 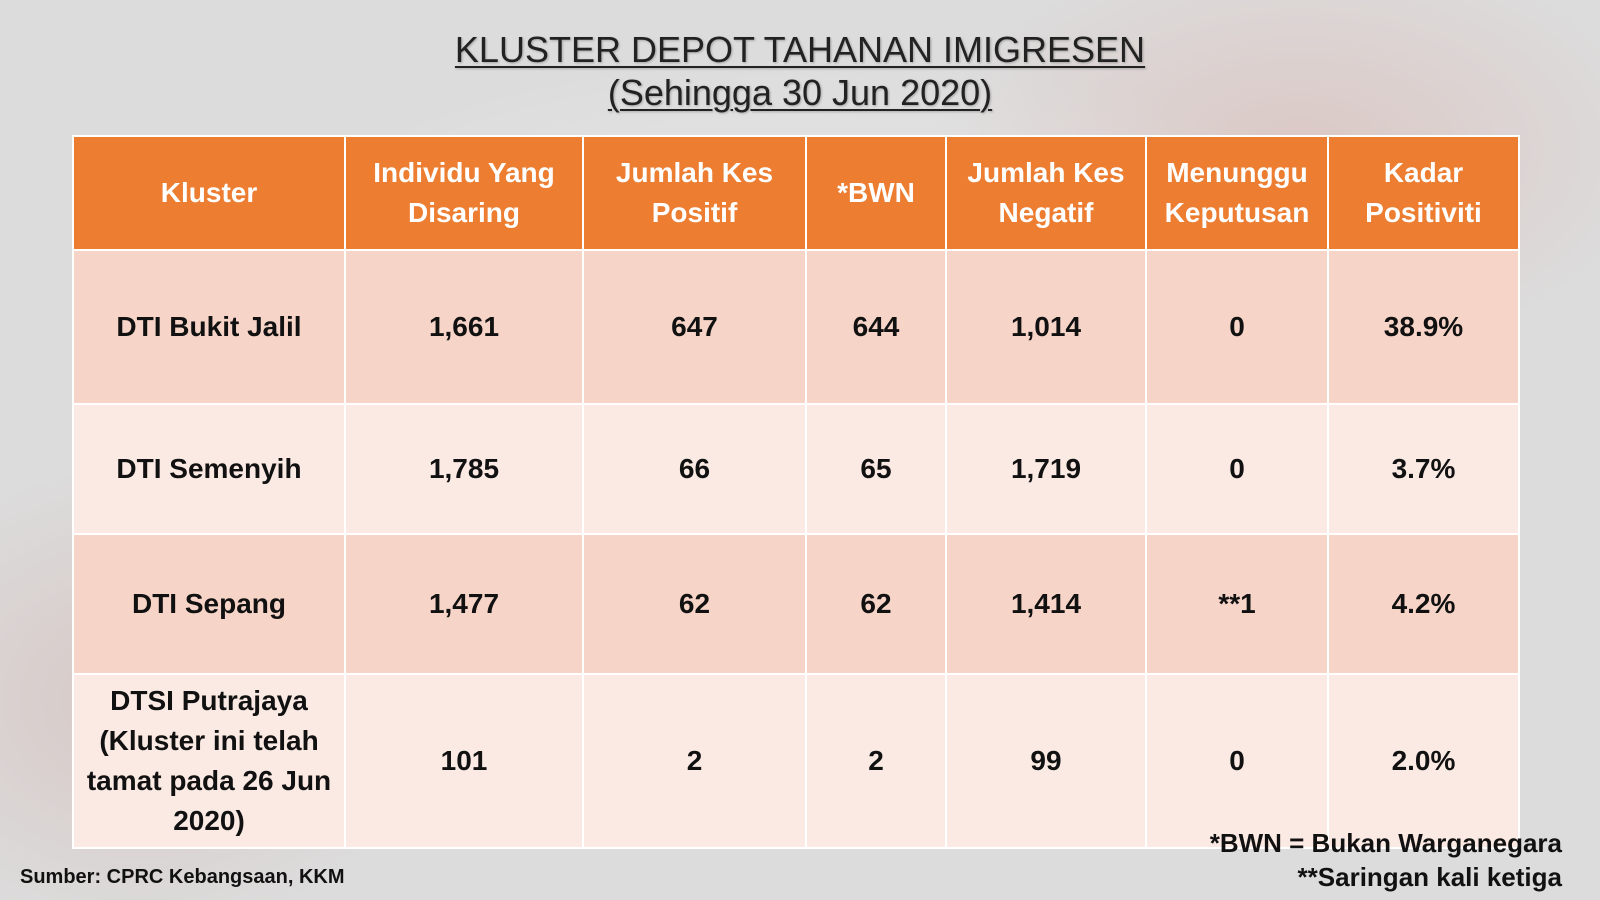 I want to click on cell-kes-negatif: 1,719, so click(x=1046, y=469).